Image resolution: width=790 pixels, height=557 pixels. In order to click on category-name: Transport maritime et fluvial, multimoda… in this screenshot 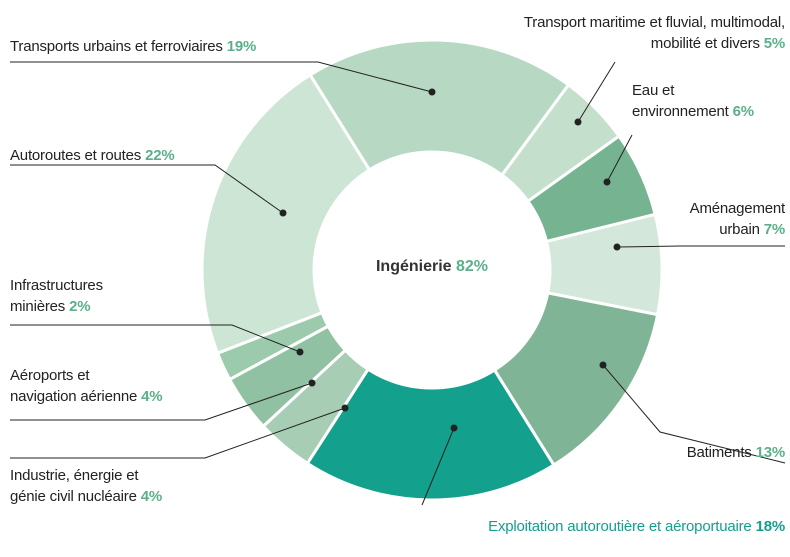, I will do `click(654, 33)`.